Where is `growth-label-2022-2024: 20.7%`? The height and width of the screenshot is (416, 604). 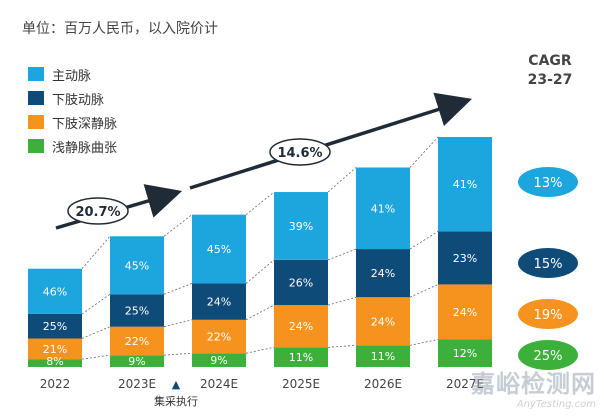 growth-label-2022-2024: 20.7% is located at coordinates (97, 212).